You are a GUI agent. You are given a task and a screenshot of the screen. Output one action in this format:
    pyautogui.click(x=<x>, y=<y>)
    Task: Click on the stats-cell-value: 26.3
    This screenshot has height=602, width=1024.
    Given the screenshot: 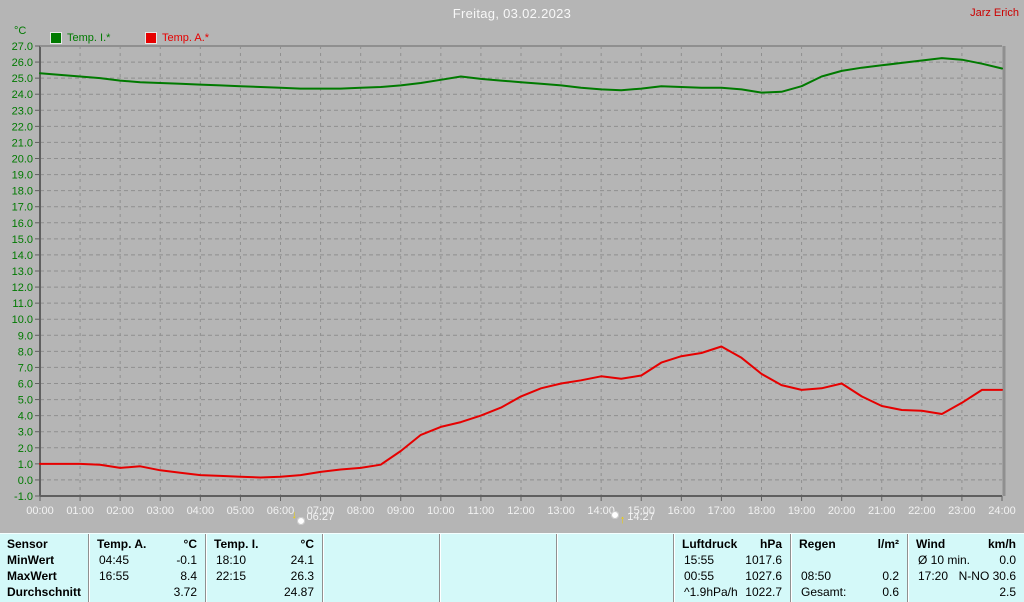 What is the action you would take?
    pyautogui.click(x=302, y=576)
    